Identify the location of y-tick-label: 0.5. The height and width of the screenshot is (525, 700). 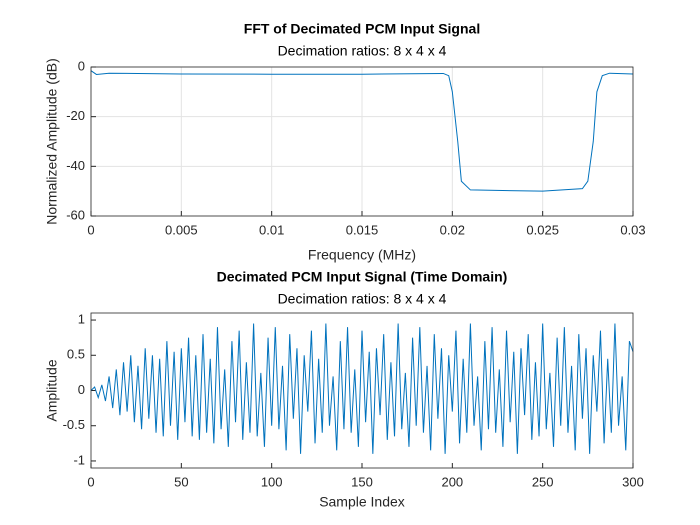
(76, 354).